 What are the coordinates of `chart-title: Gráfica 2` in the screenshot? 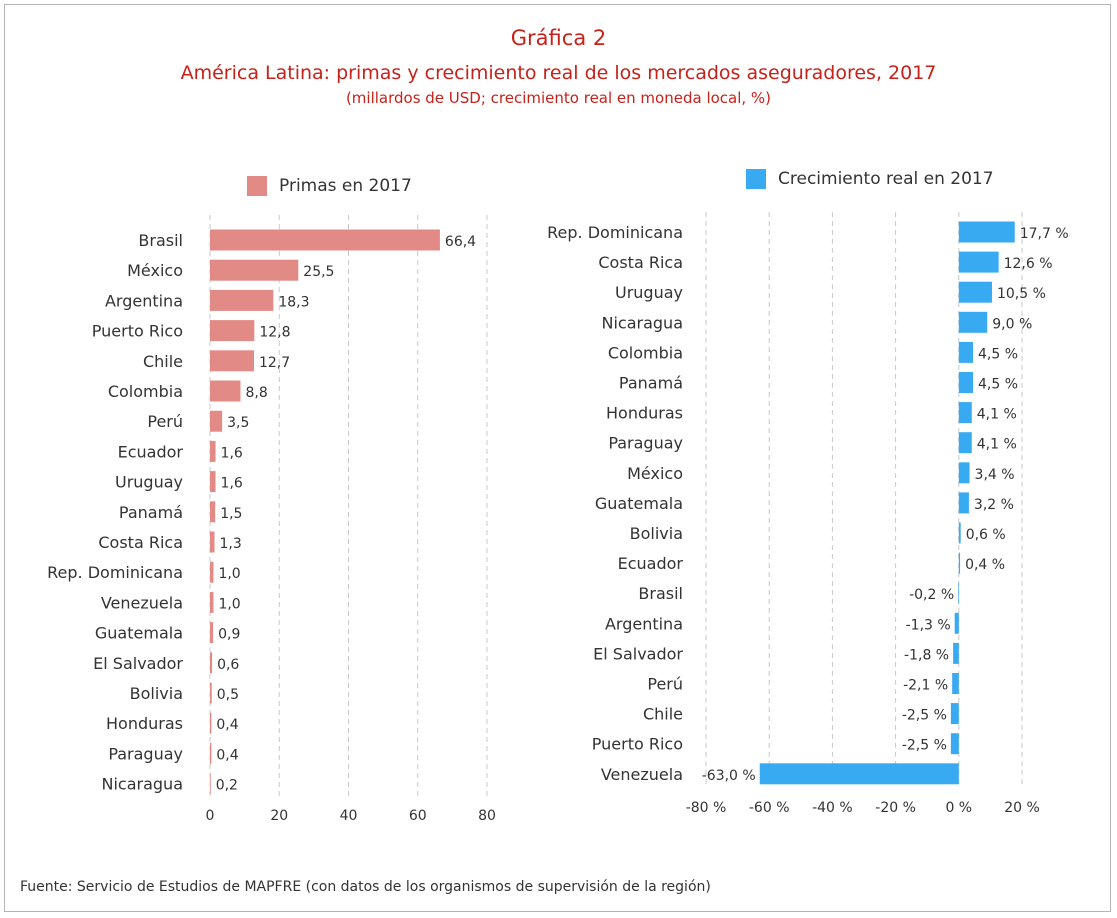 It's located at (558, 38).